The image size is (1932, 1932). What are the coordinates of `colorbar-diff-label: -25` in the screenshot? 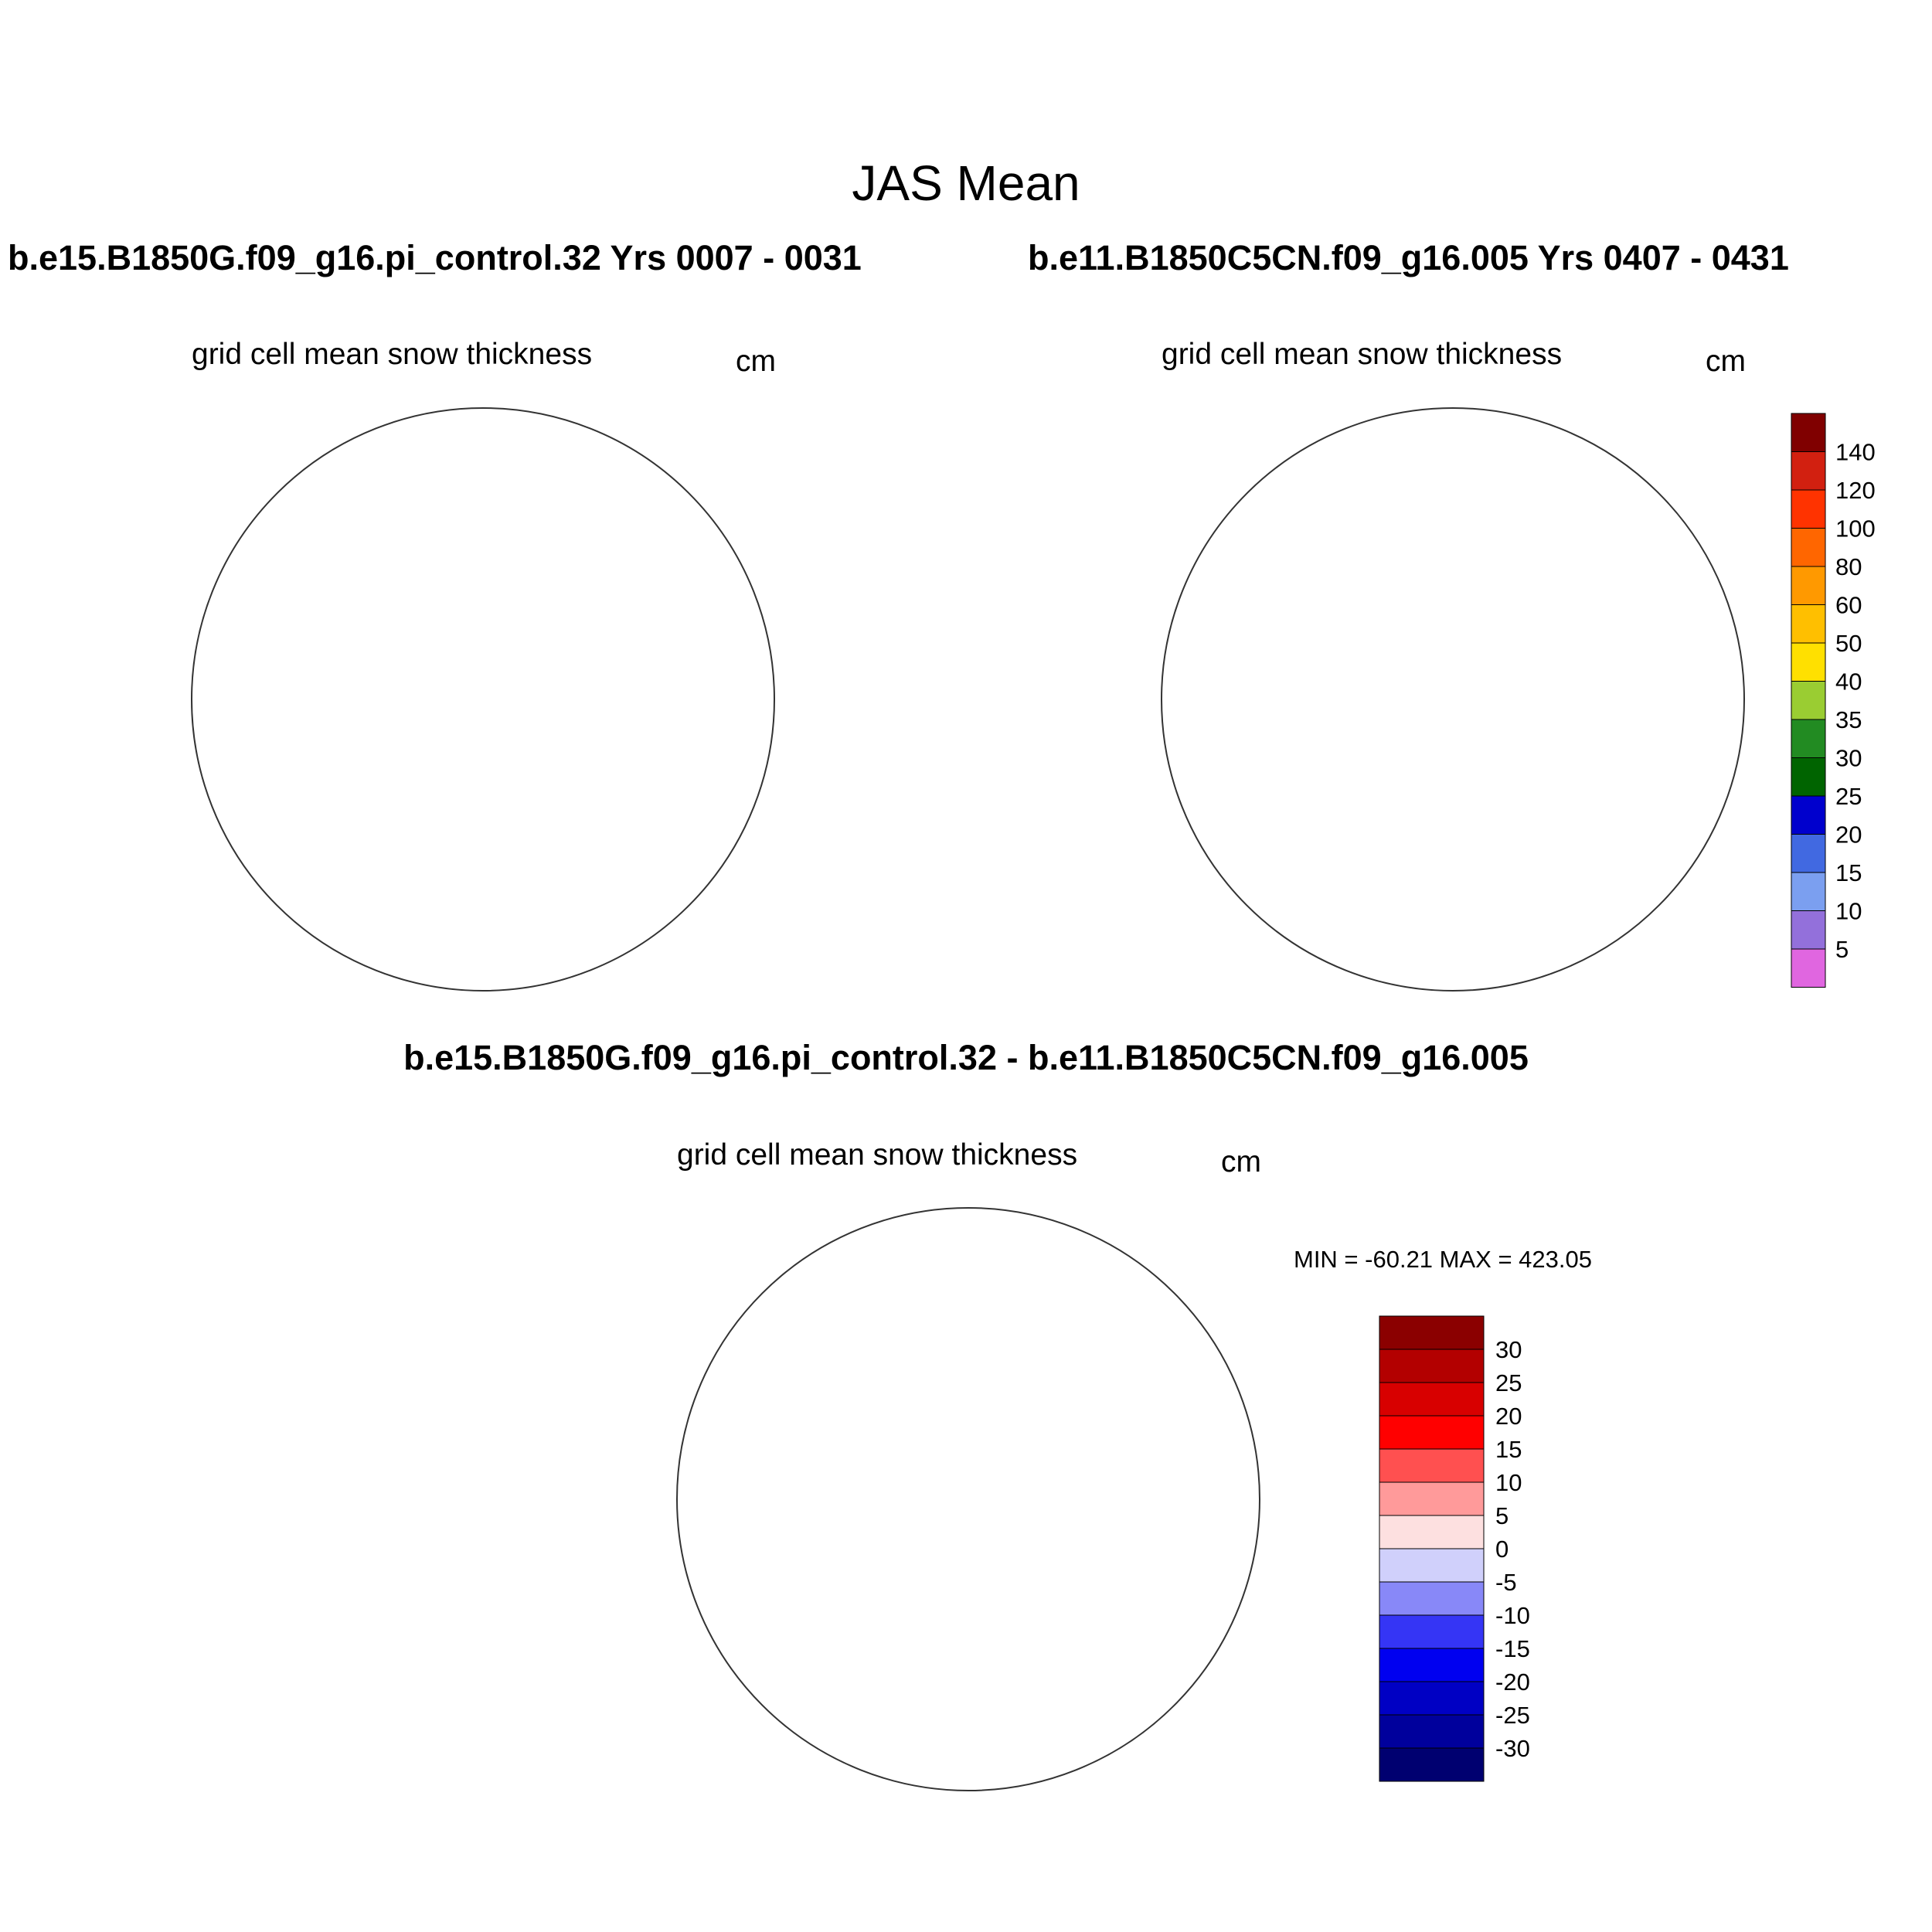 It's located at (1512, 1715).